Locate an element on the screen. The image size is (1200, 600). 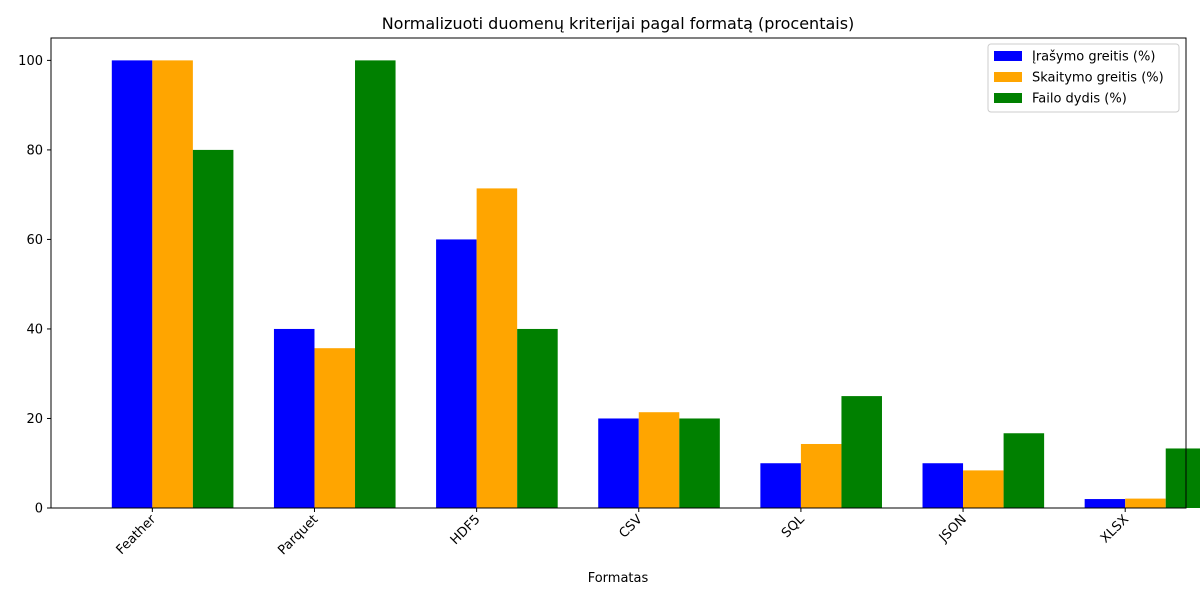
y-tick-label: 60 is located at coordinates (34, 240).